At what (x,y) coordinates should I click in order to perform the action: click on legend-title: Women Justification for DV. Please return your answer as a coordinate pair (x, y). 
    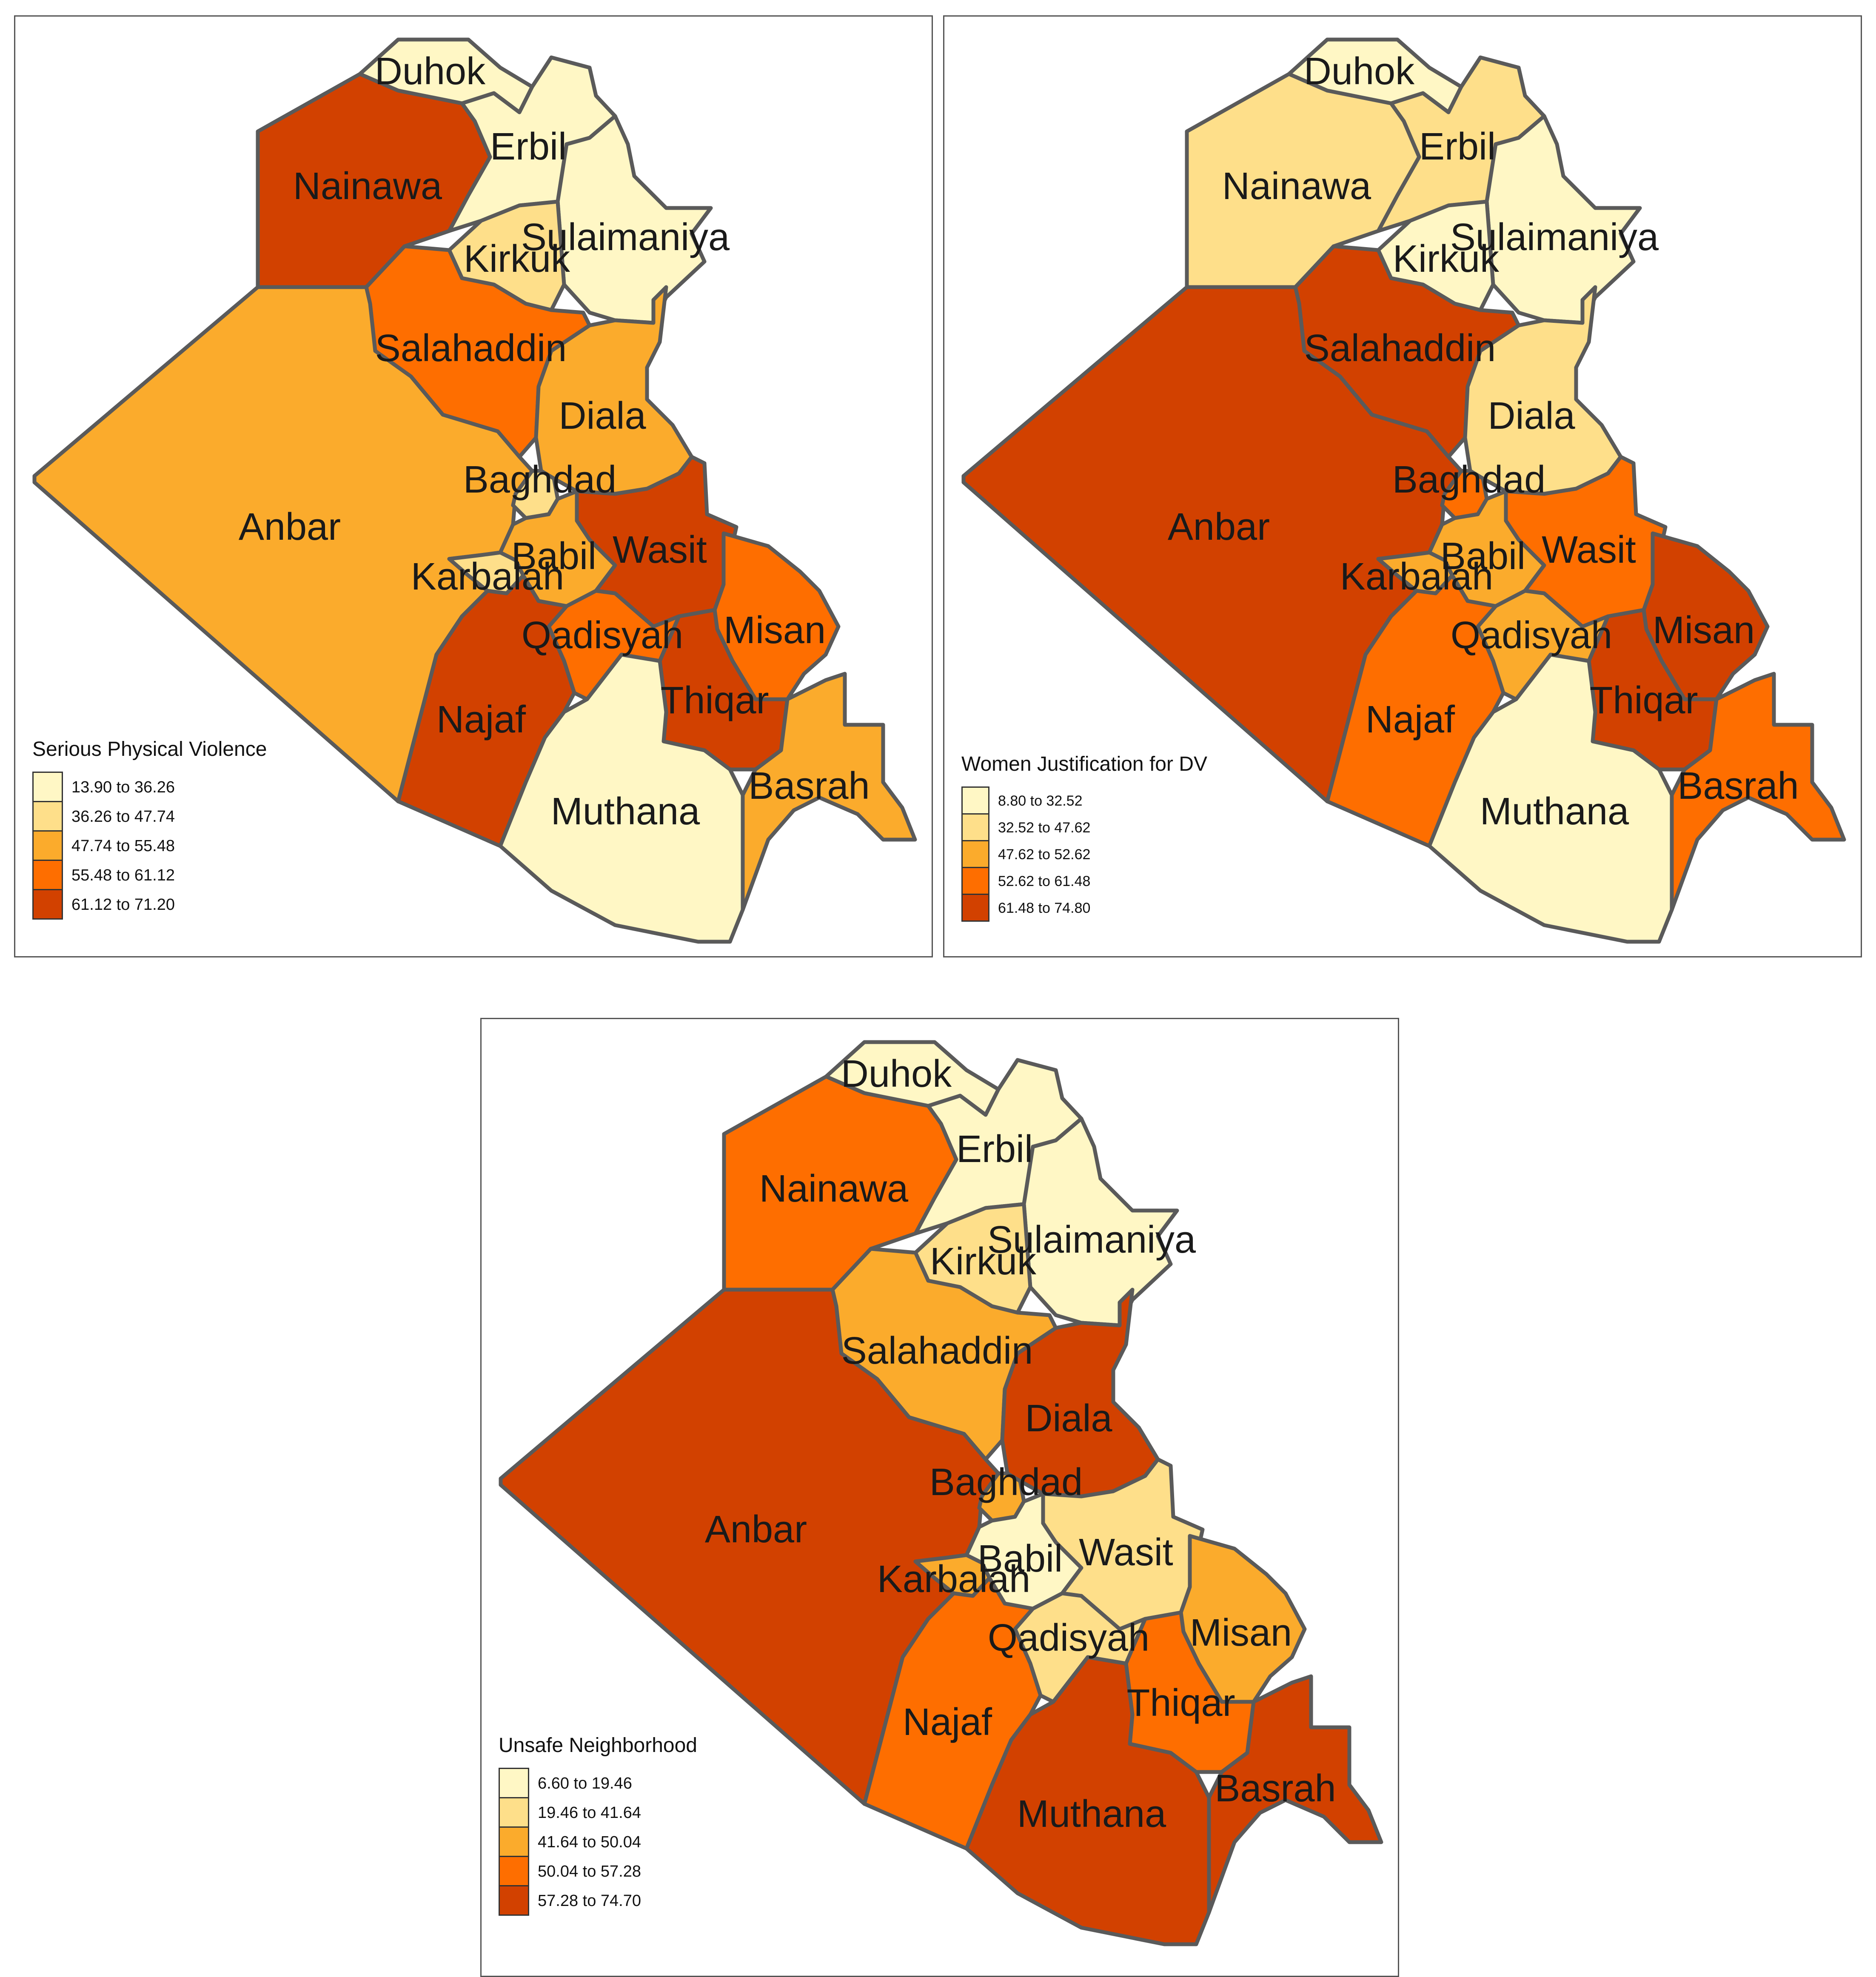
    Looking at the image, I should click on (1084, 764).